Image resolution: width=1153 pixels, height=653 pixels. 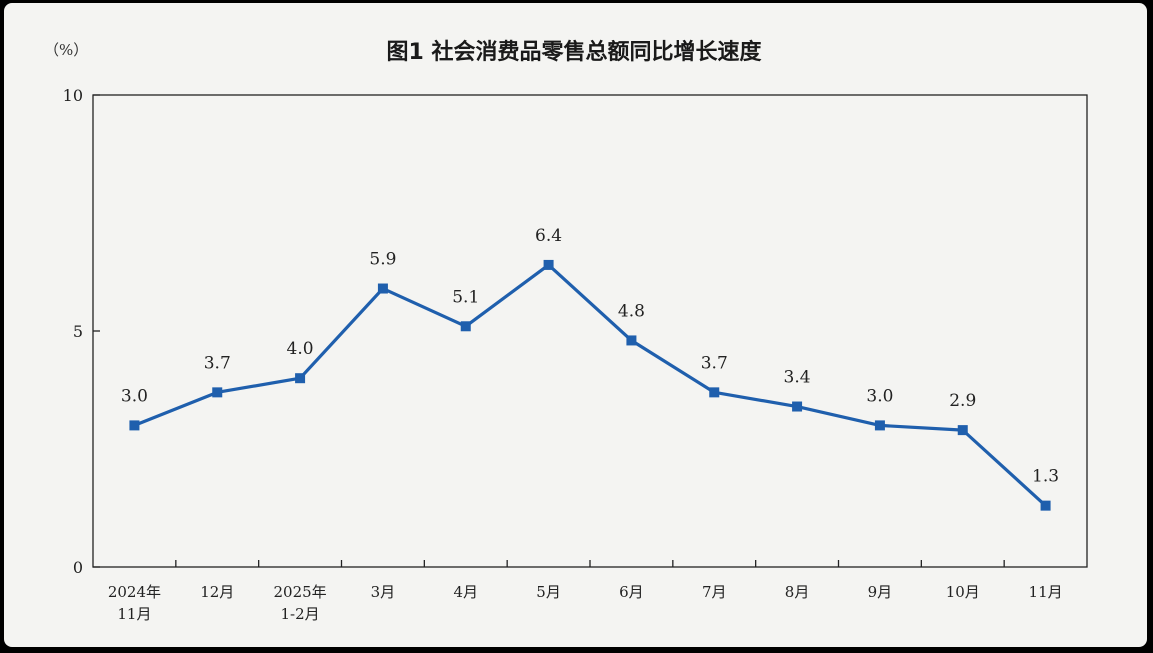 I want to click on x-tick-label-line: 2025年, so click(x=299, y=592).